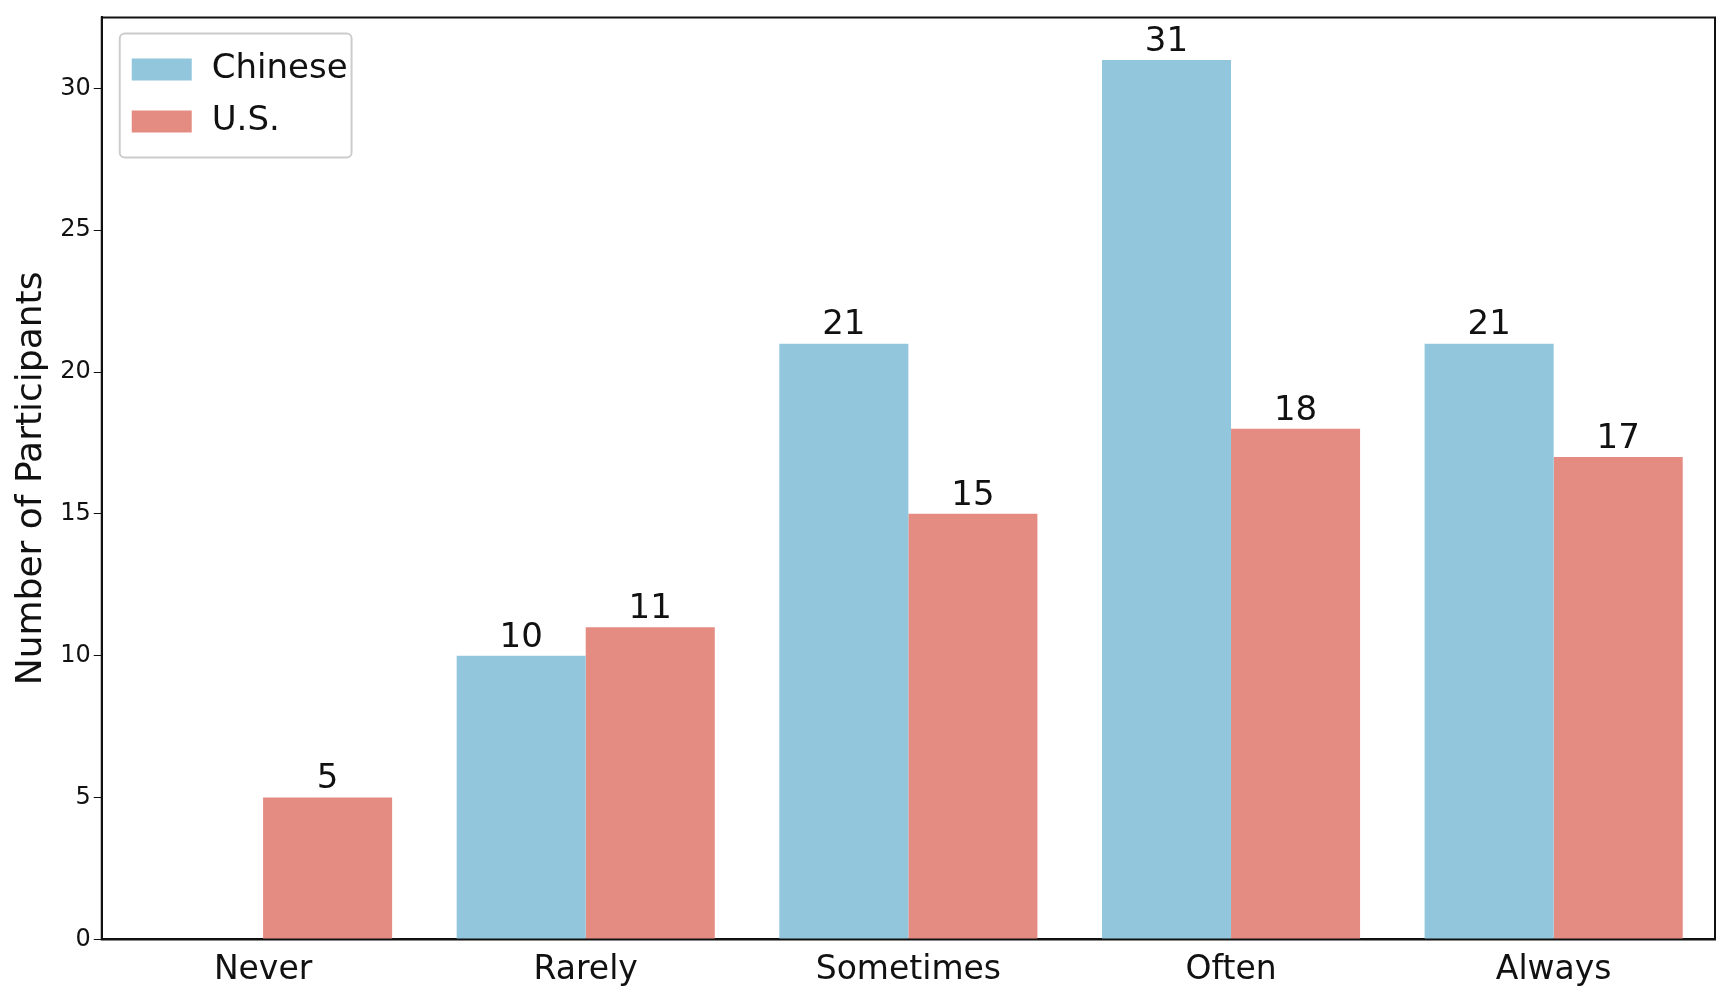  I want to click on y-axis-title: Number of Participants, so click(28, 478).